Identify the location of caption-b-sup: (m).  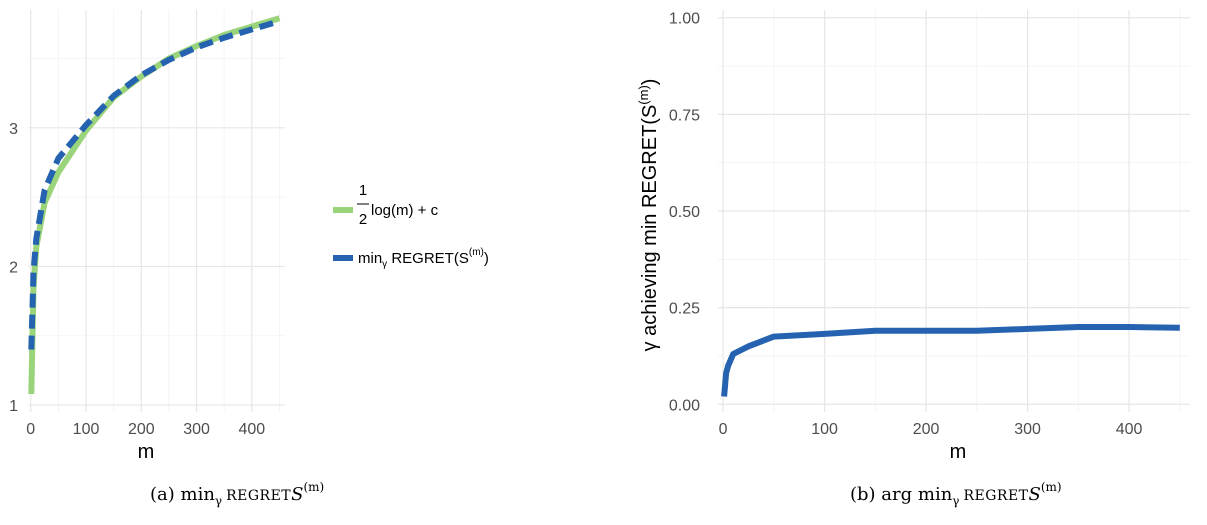
(1051, 487).